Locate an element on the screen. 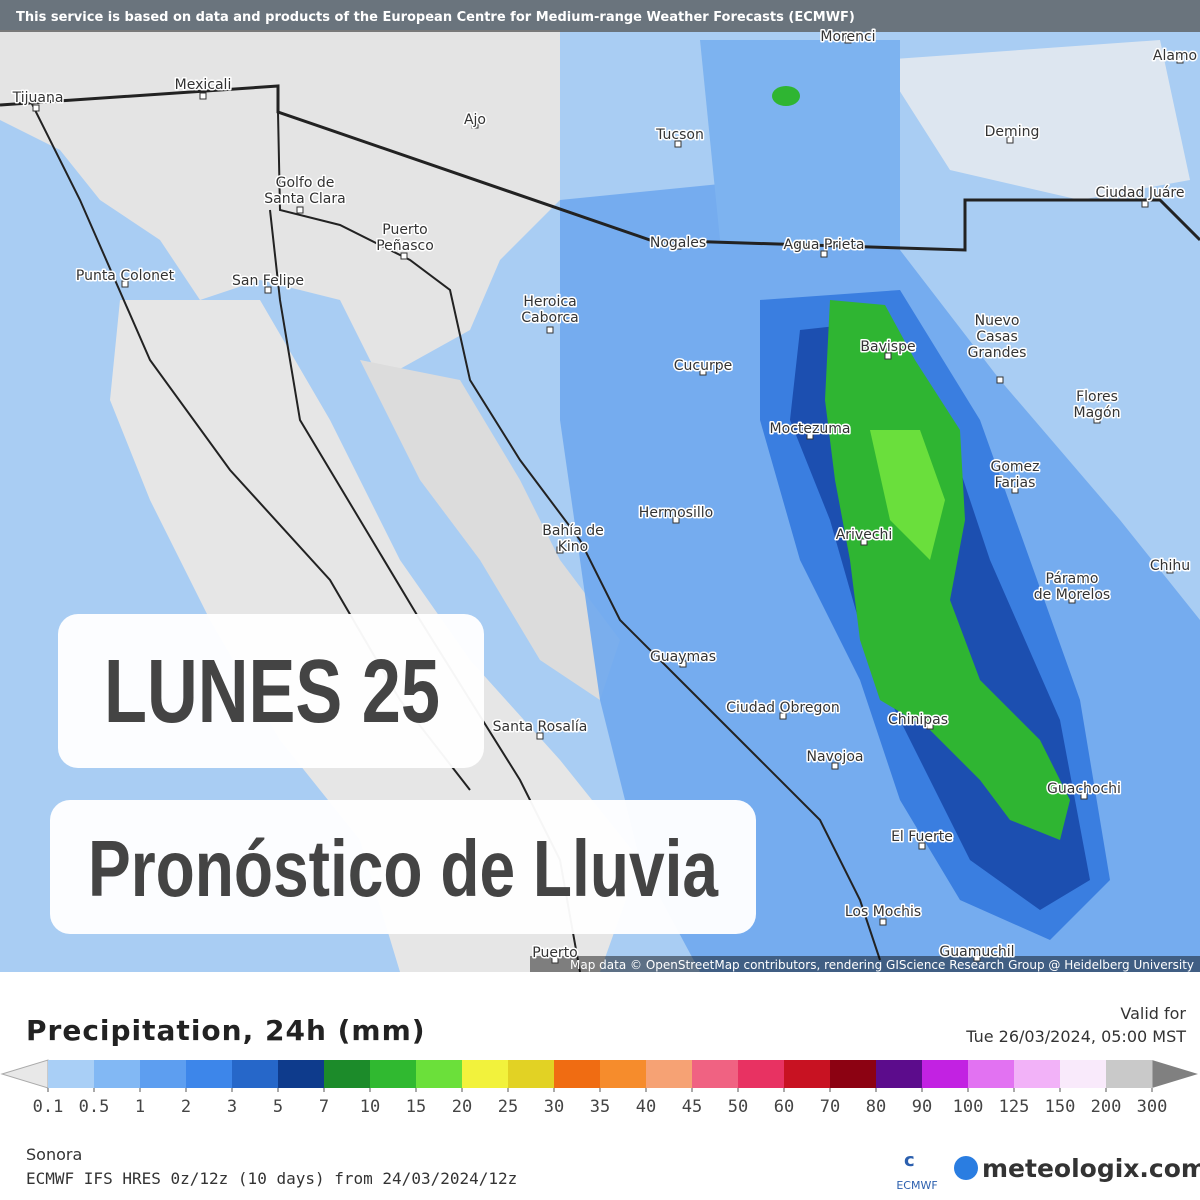 The image size is (1200, 1200). city-label: Flores is located at coordinates (1097, 397).